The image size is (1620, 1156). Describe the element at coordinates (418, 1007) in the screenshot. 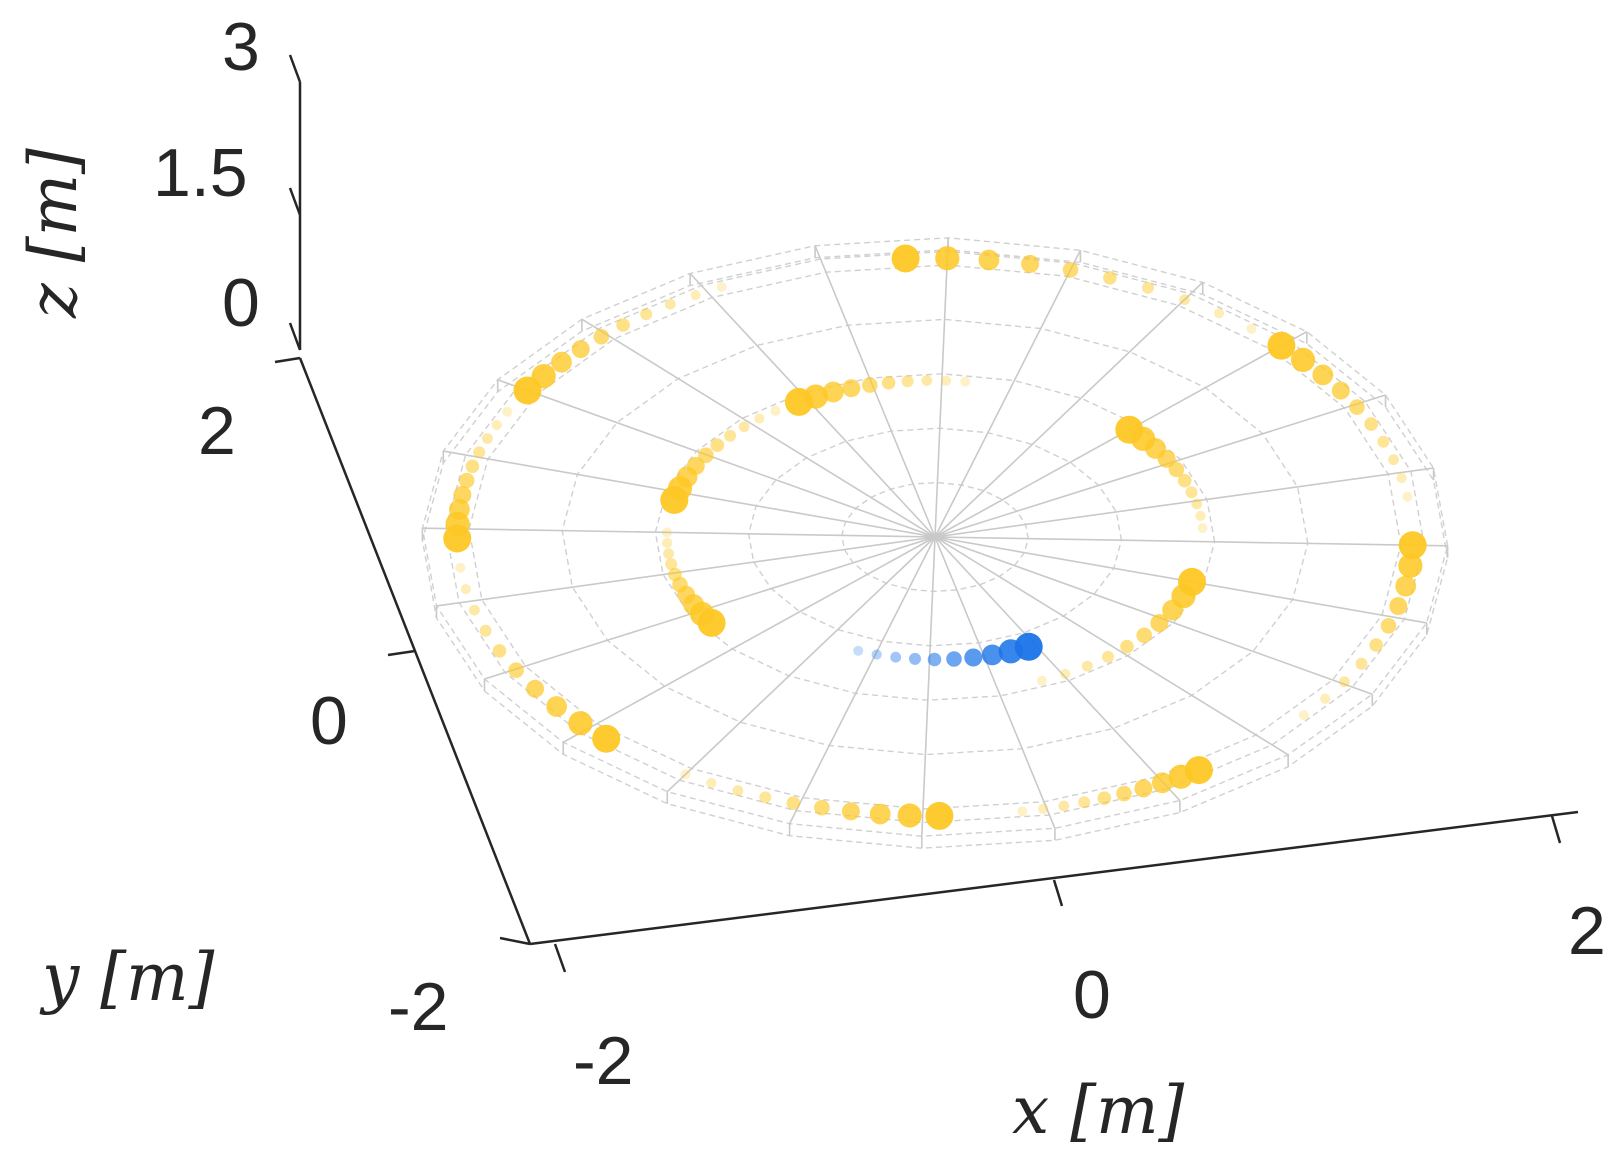

I see `y-tick-label-m2: -2` at that location.